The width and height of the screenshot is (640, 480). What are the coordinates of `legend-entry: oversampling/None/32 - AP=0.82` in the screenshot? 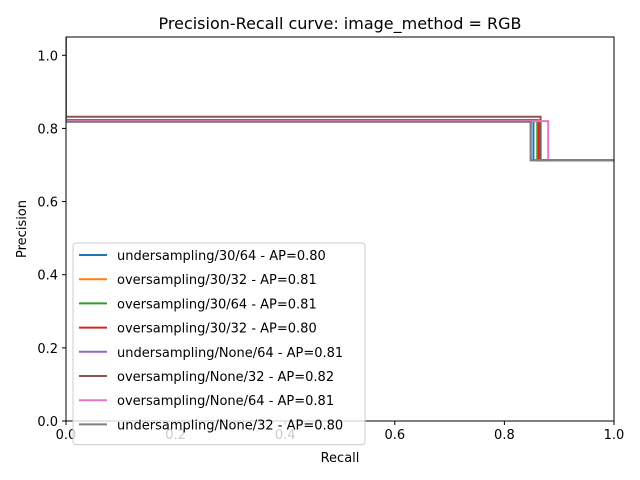 It's located at (225, 377).